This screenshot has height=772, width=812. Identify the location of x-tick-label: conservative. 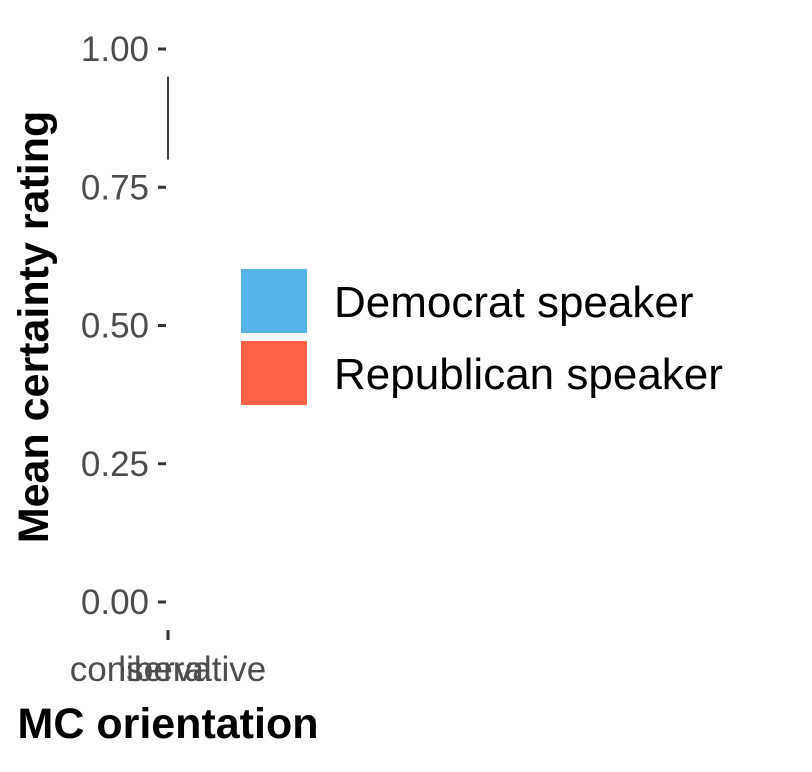
(168, 669).